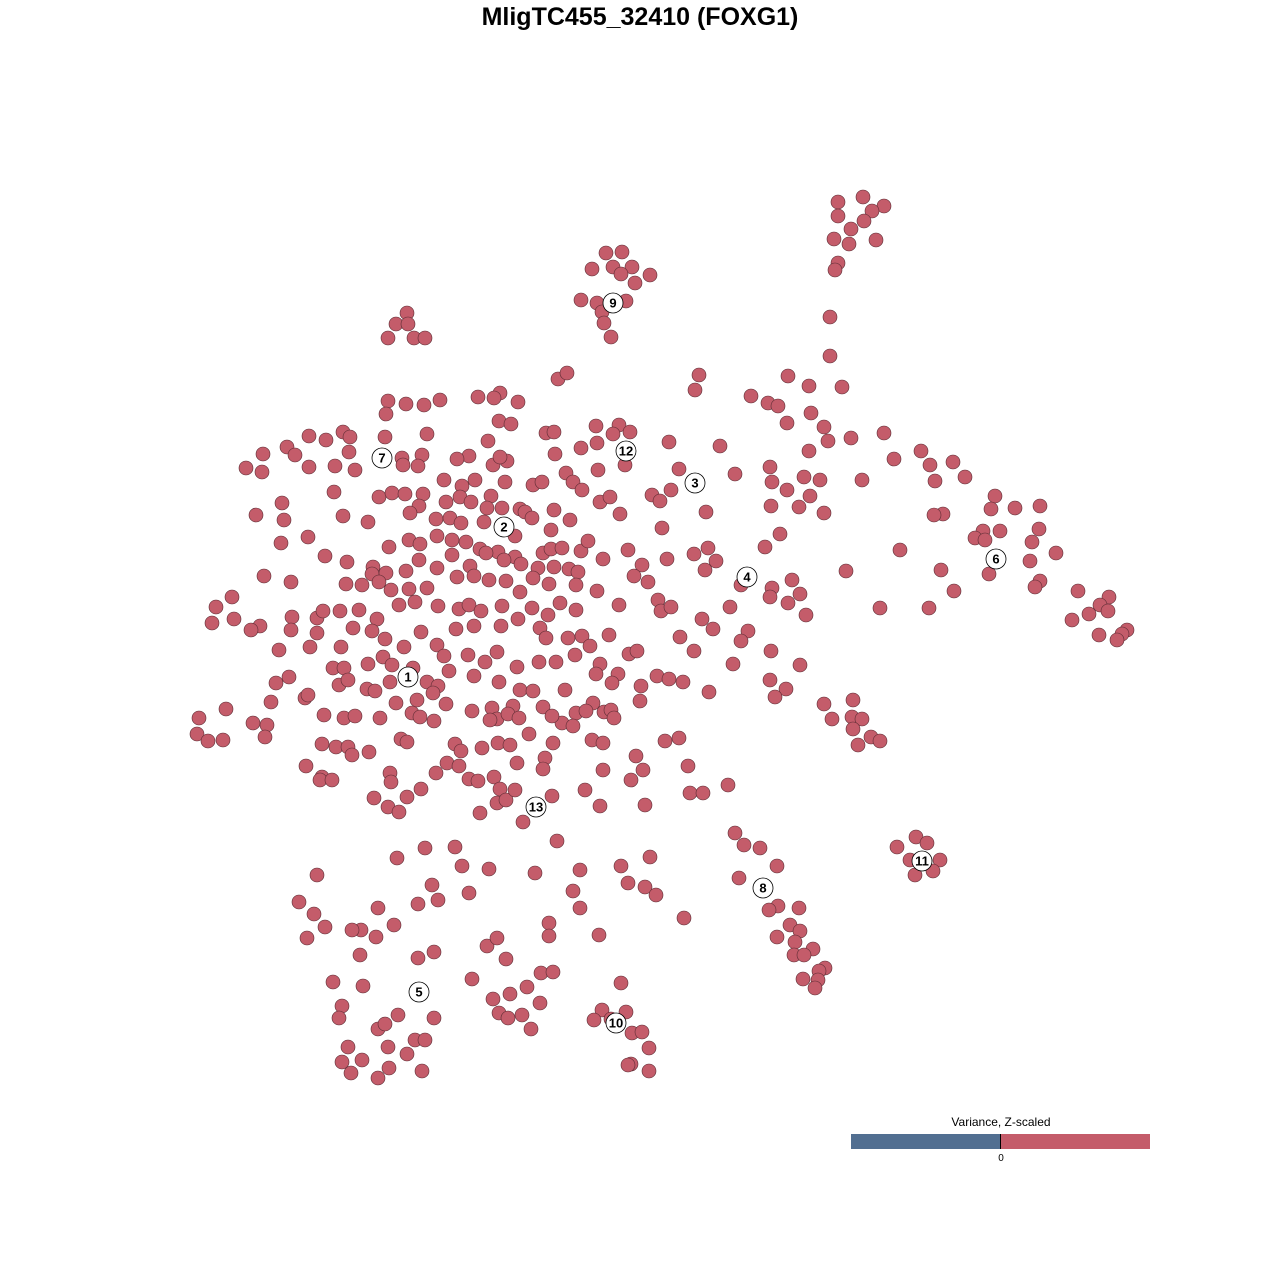  What do you see at coordinates (419, 992) in the screenshot?
I see `cluster-label-5: 5` at bounding box center [419, 992].